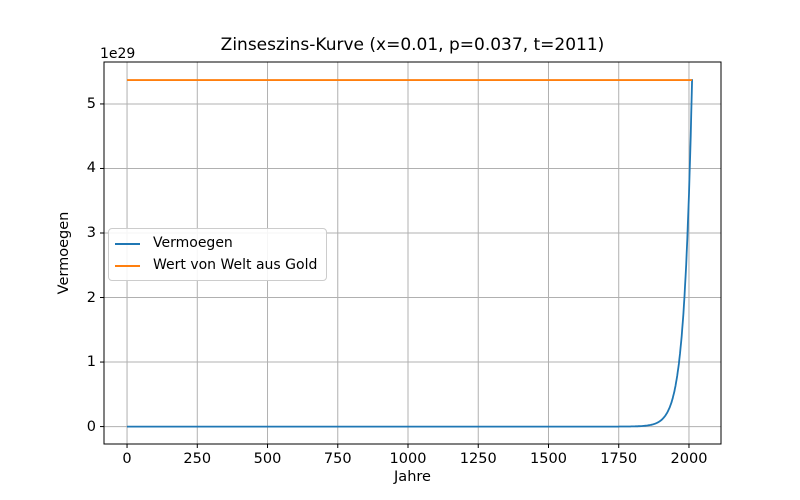 This screenshot has width=800, height=500. I want to click on legend-item-gold: Wert von Welt aus Gold, so click(216, 265).